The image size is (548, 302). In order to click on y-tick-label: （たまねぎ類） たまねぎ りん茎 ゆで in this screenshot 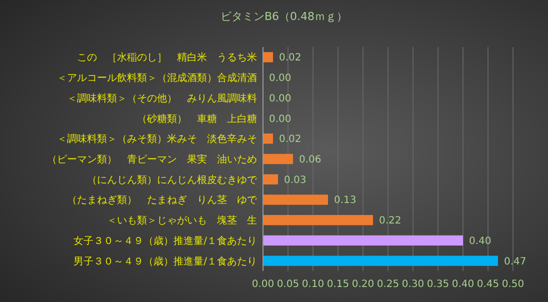, I will do `click(162, 200)`.